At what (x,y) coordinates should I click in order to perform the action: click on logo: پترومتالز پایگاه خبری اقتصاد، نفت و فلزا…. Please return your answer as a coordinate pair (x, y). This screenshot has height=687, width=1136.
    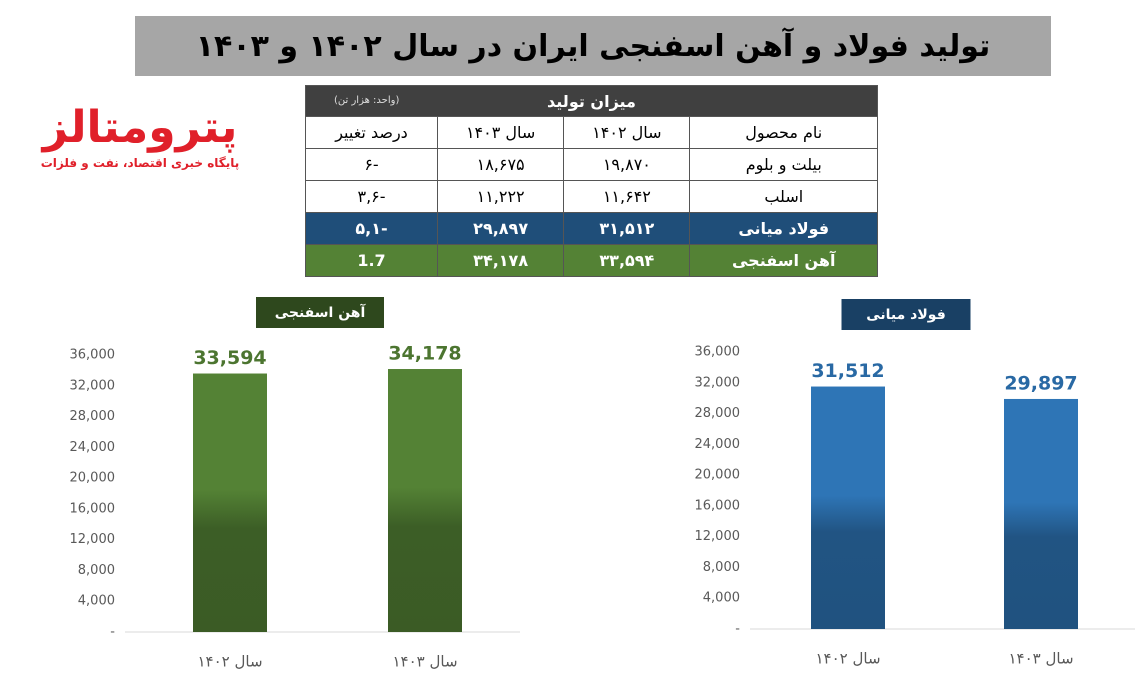
    Looking at the image, I should click on (140, 135).